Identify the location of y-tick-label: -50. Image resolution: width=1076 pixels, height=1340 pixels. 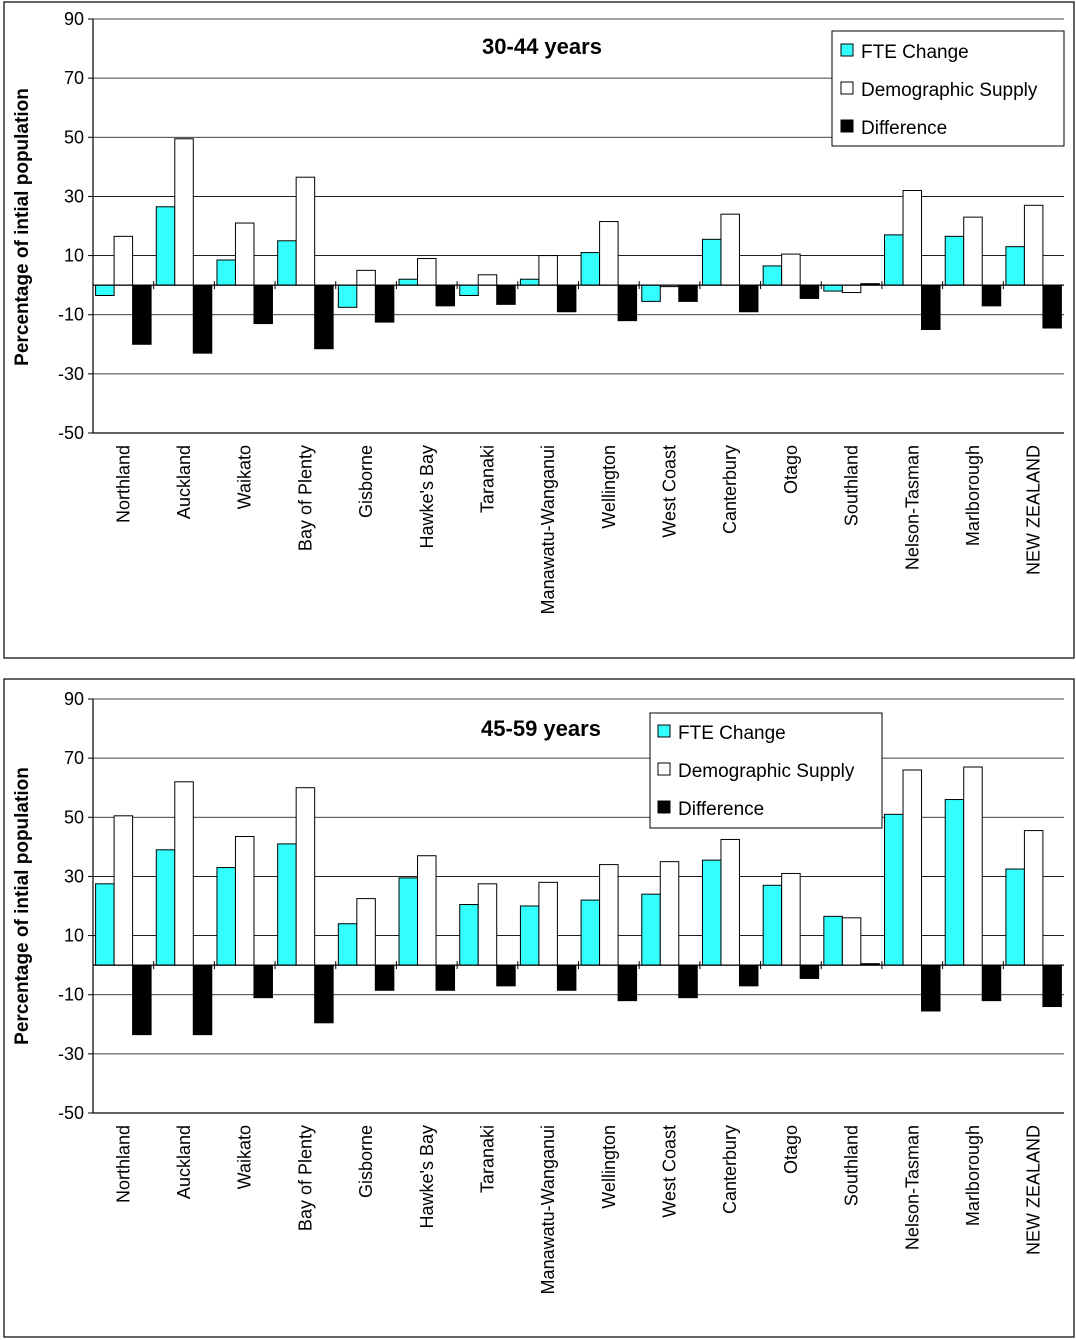
(71, 1113).